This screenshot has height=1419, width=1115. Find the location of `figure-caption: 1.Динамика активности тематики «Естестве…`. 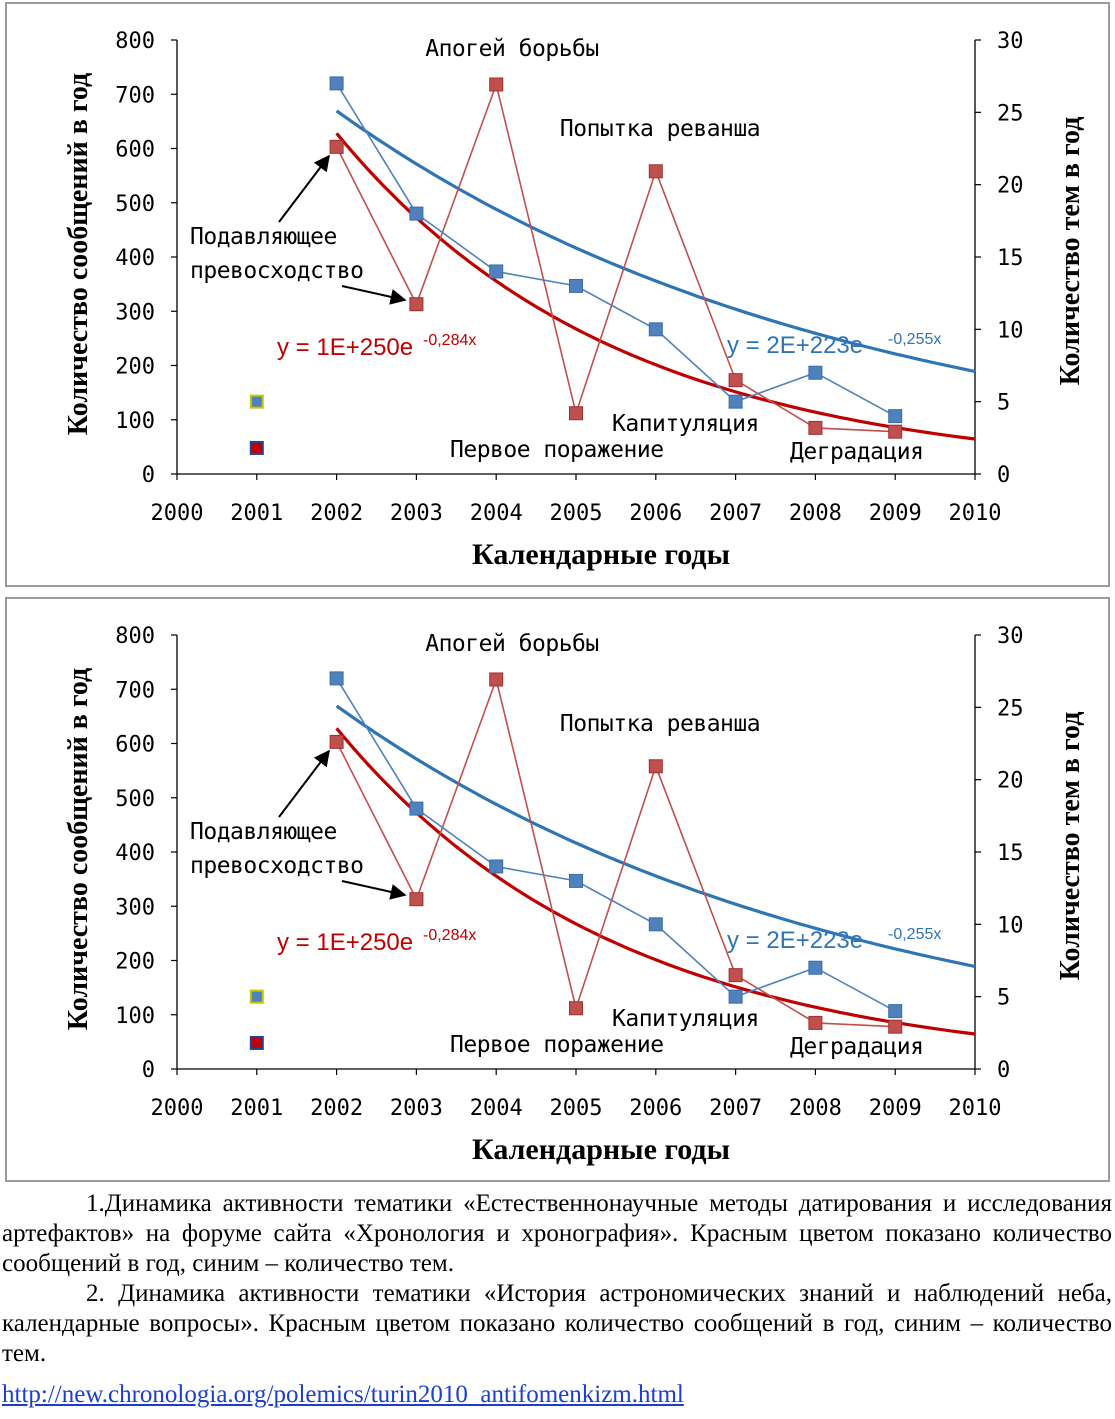

figure-caption: 1.Динамика активности тематики «Естестве… is located at coordinates (557, 1279).